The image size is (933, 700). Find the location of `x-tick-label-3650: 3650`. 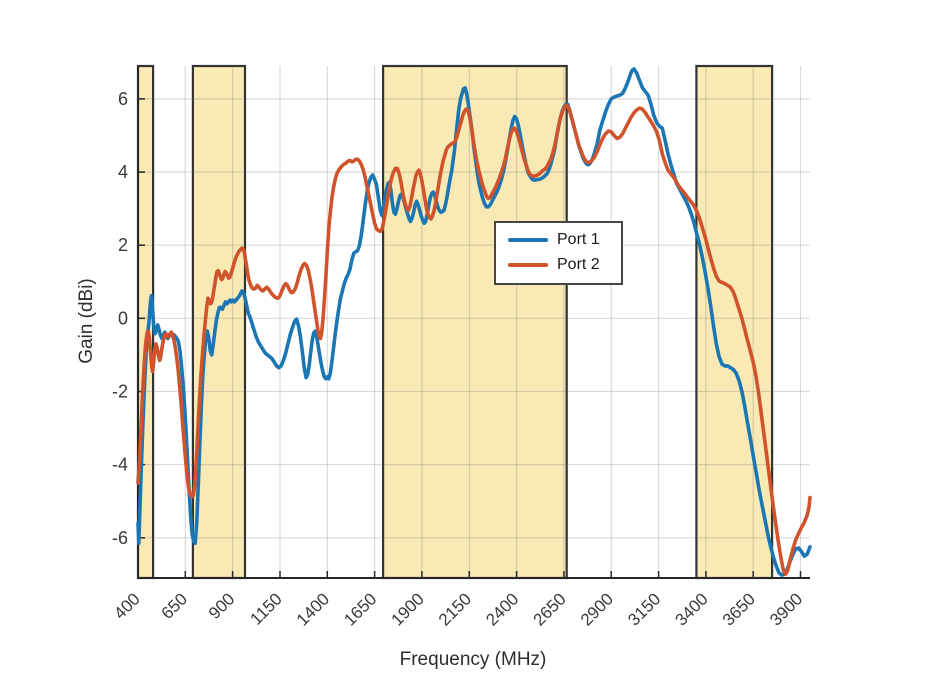

x-tick-label-3650: 3650 is located at coordinates (739, 609).